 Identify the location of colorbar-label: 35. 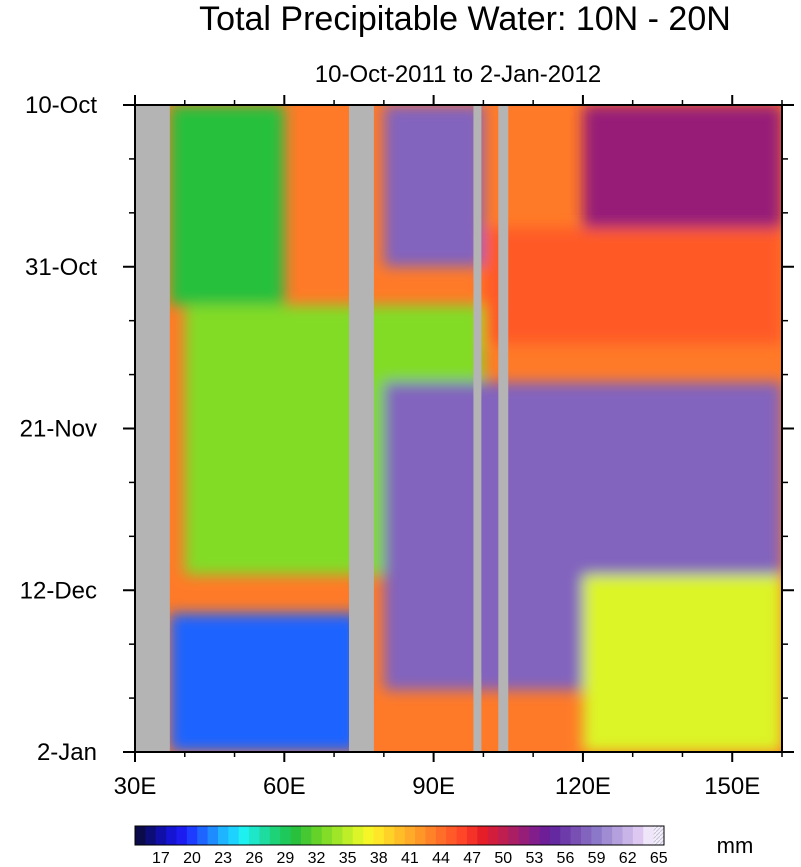
(348, 858).